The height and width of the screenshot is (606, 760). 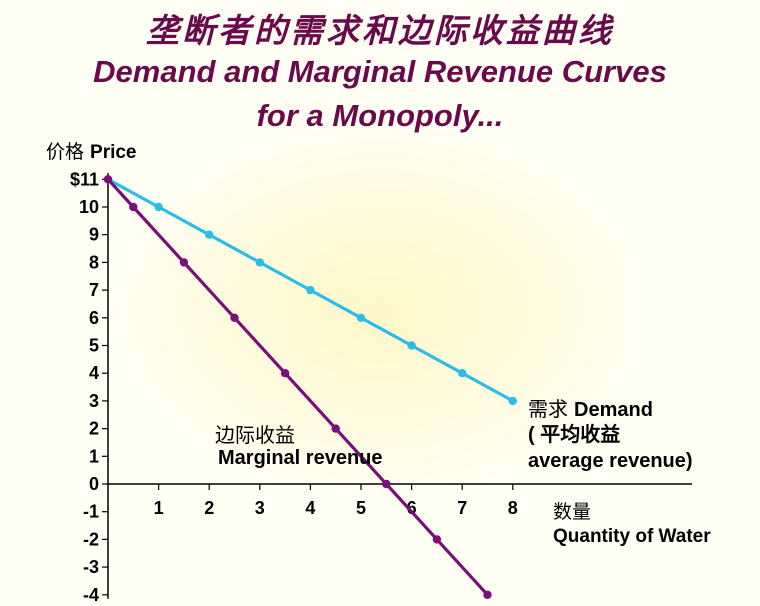 I want to click on demand-label-en: Demand, so click(x=613, y=410).